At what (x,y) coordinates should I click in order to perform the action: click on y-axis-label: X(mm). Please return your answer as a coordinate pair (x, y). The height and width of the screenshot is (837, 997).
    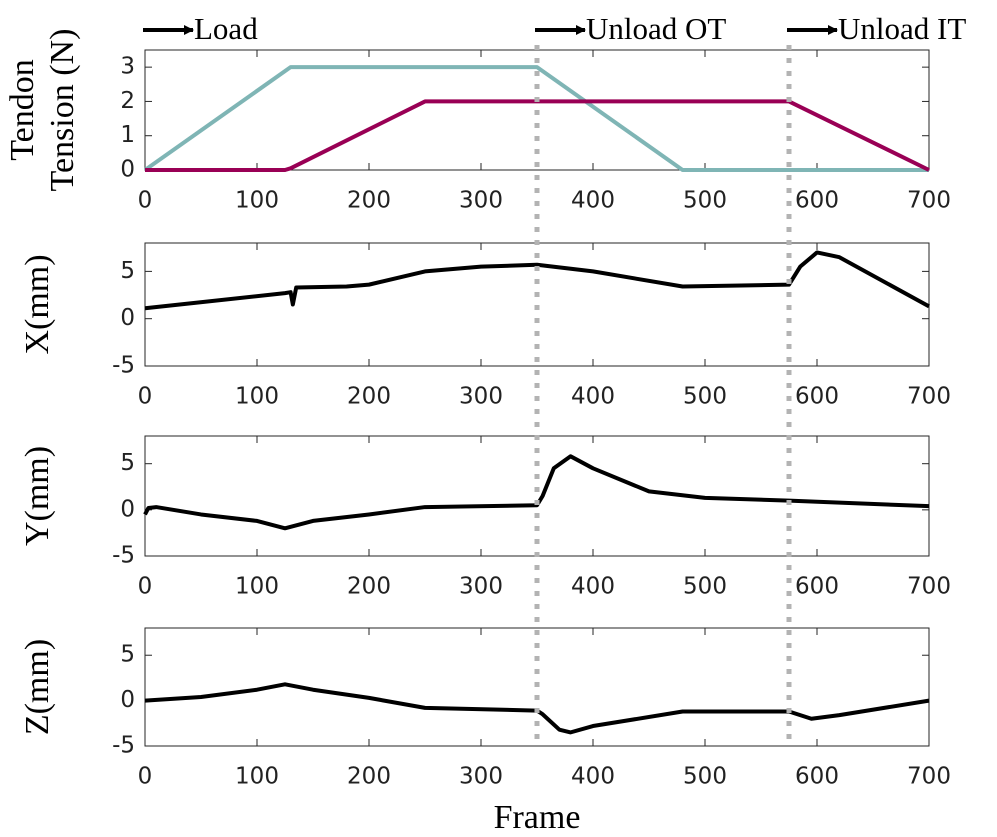
    Looking at the image, I should click on (37, 304).